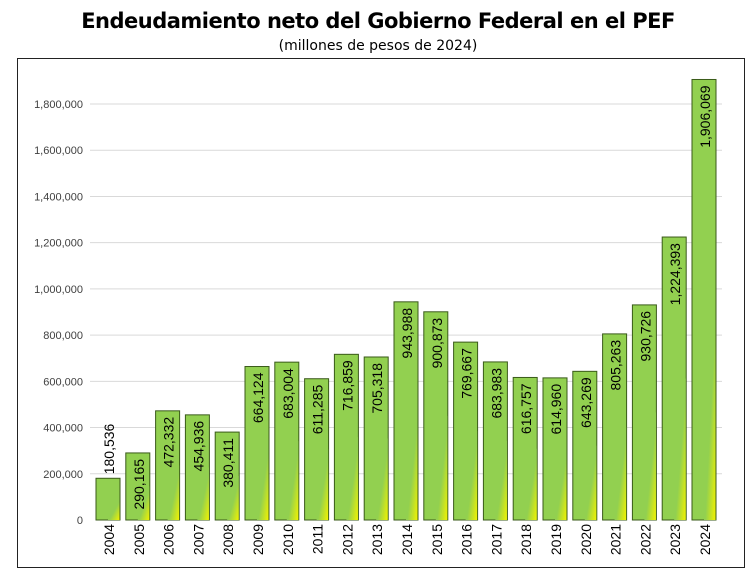 The image size is (756, 576). Describe the element at coordinates (63, 382) in the screenshot. I see `y-tick-label: 600,000` at that location.